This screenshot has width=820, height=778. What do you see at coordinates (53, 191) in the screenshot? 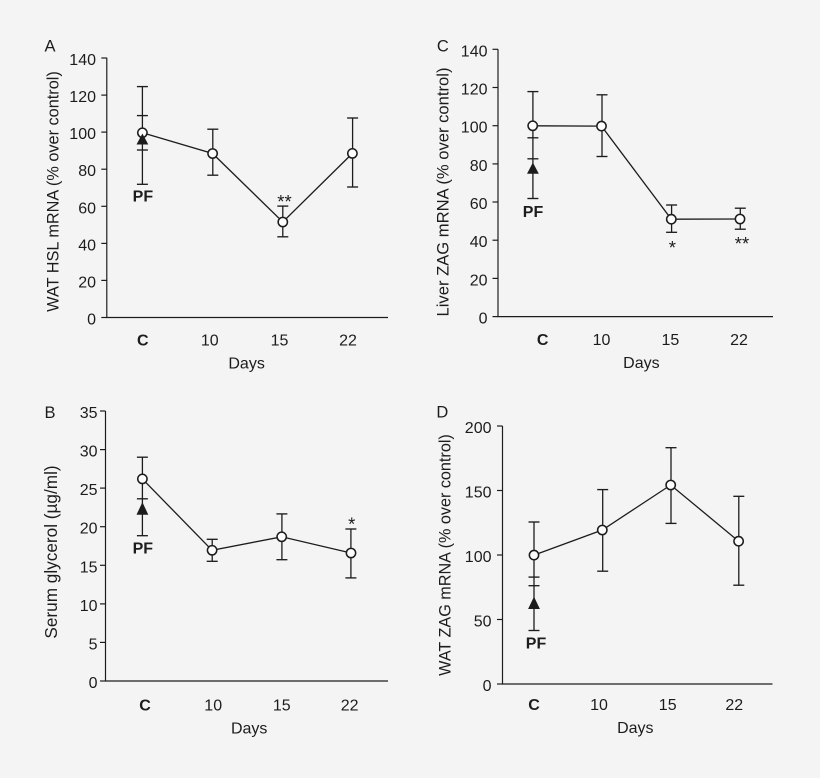
I see `svg-text: WAT HSL mRNA (% over control)` at bounding box center [53, 191].